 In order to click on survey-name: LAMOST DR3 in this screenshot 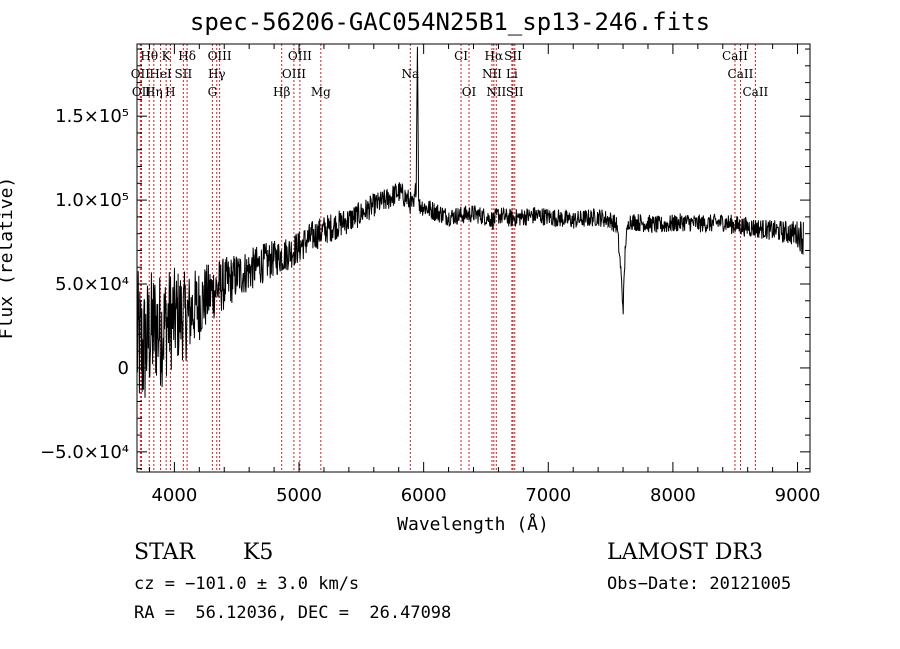, I will do `click(685, 552)`.